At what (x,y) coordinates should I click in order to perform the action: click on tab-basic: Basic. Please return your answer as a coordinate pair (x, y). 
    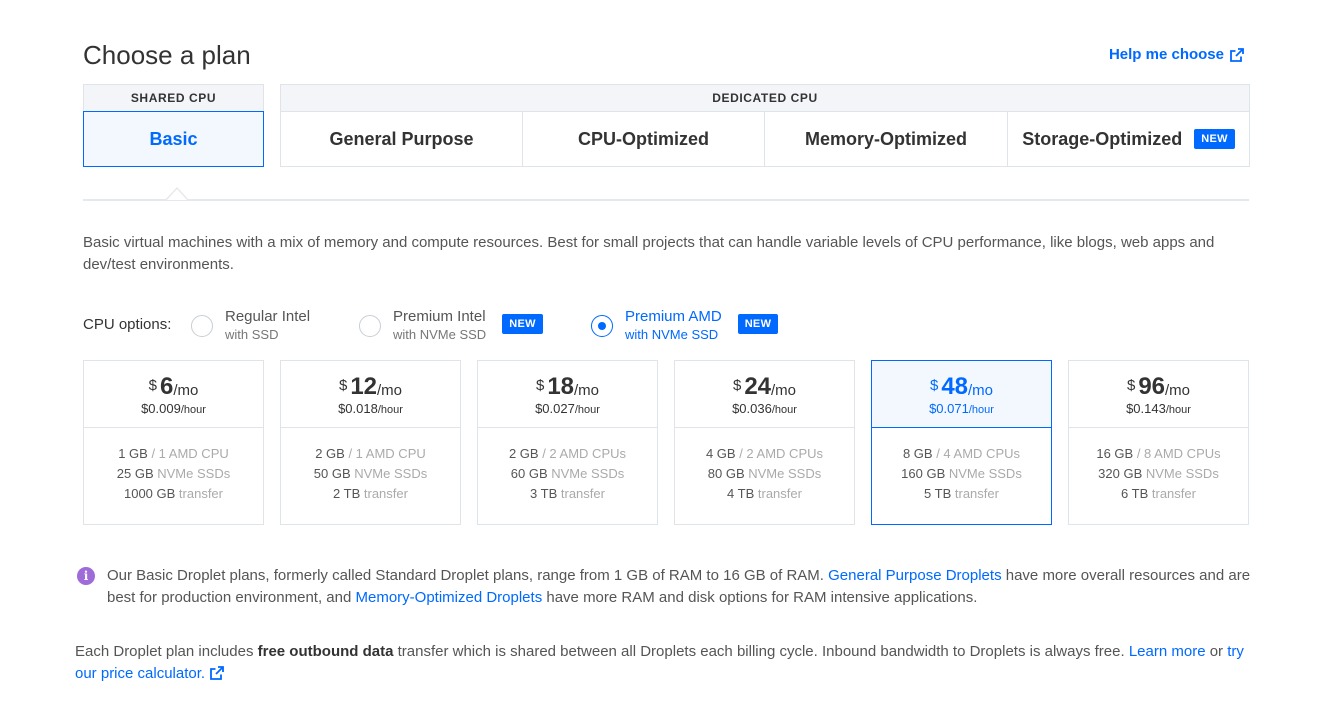
    Looking at the image, I should click on (173, 139).